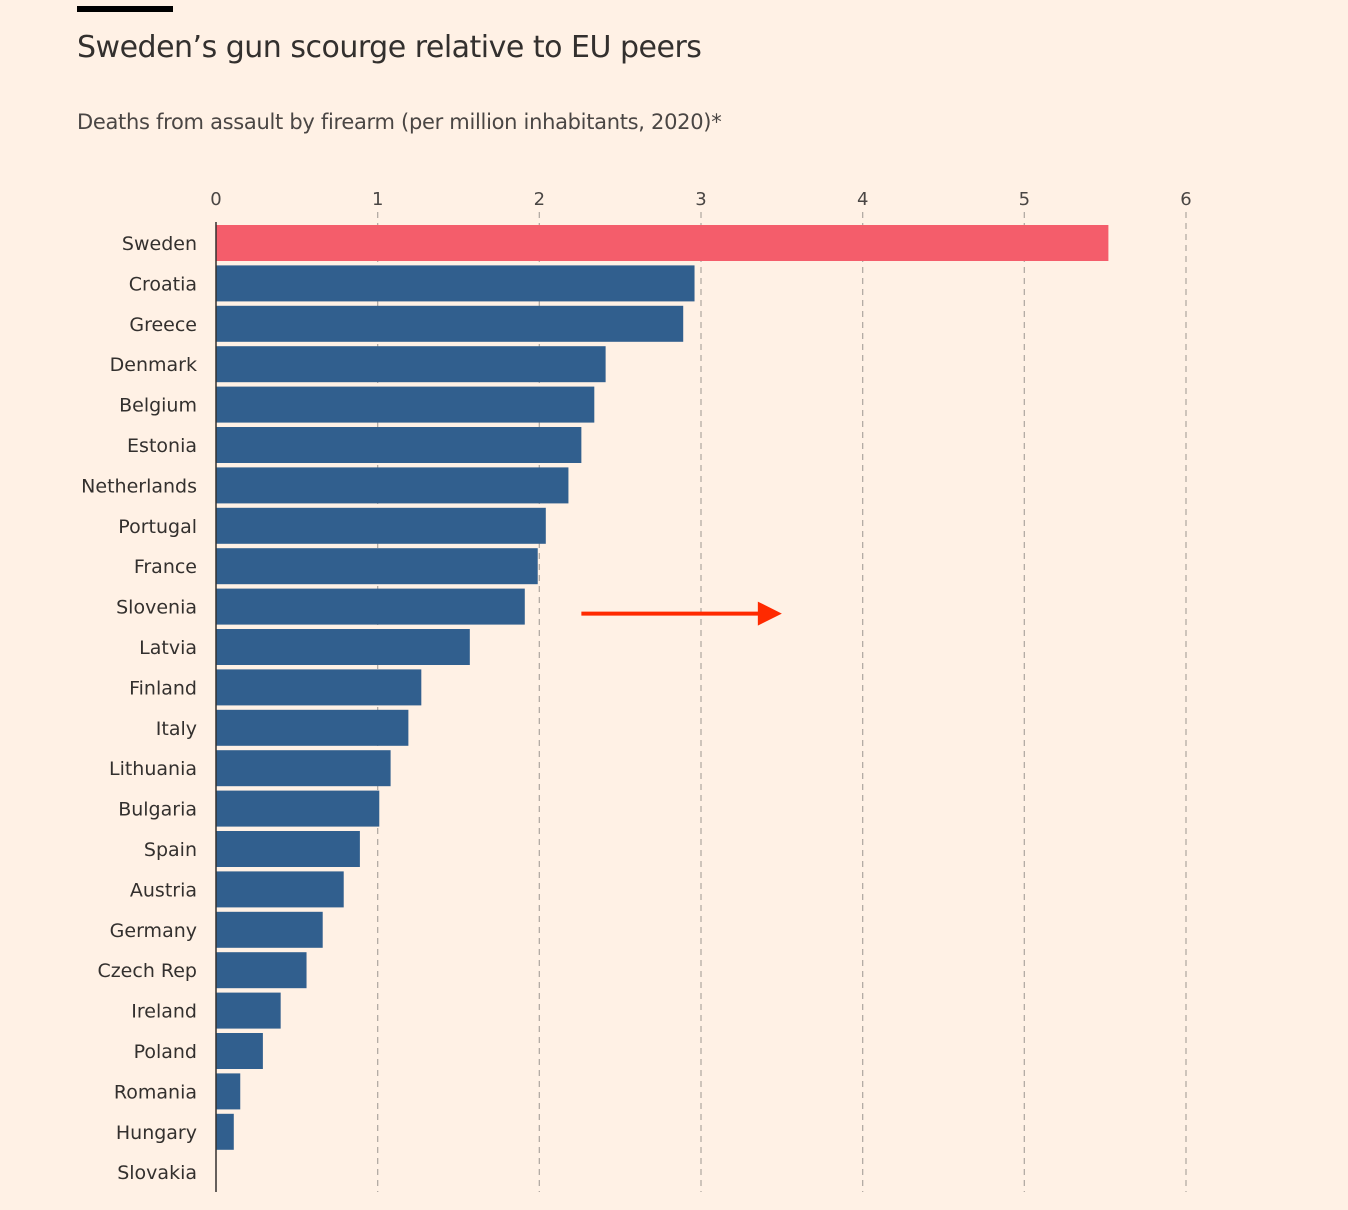  I want to click on header-rule, so click(125, 9).